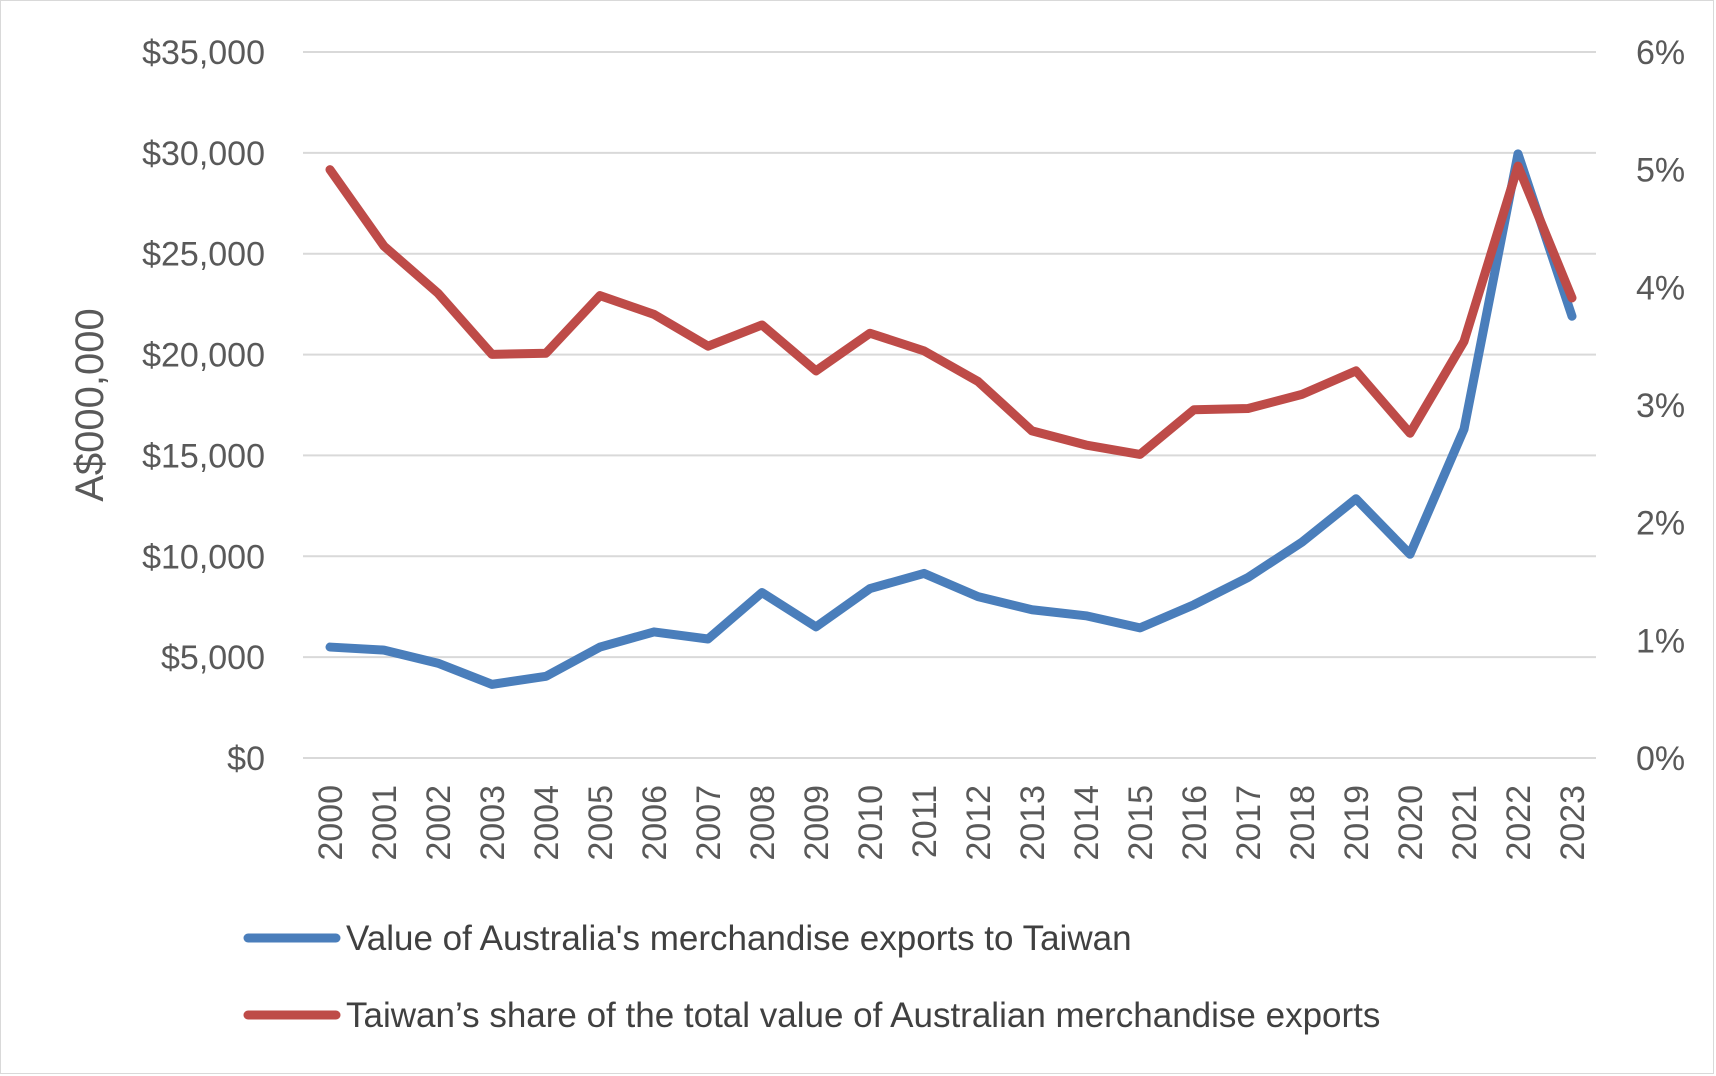  I want to click on y-tick-label: $30,000, so click(203, 154).